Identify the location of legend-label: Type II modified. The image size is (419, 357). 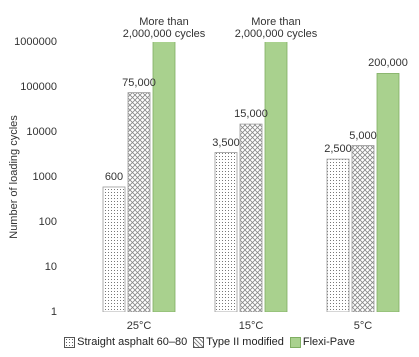
(245, 342).